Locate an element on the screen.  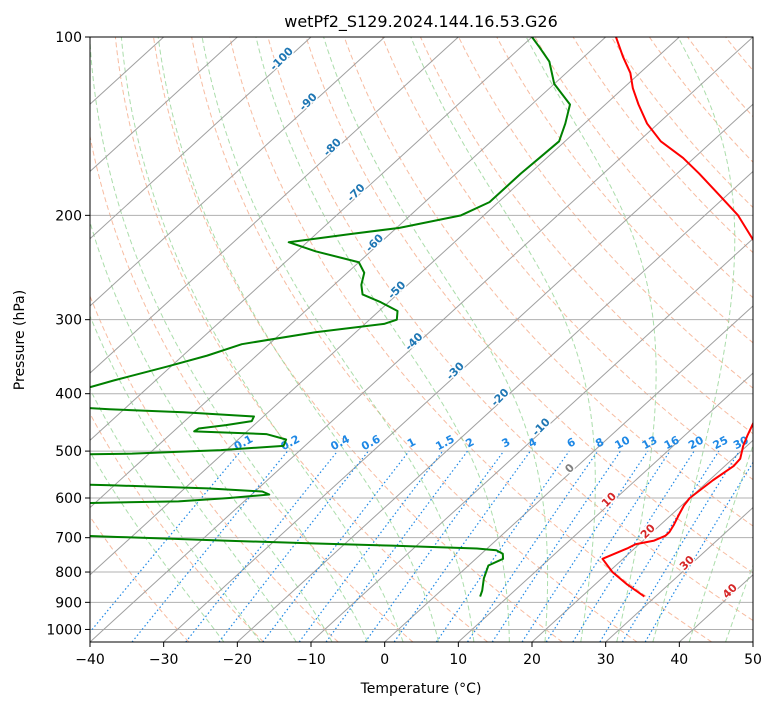
mixing-ratio-label: 20 is located at coordinates (696, 442).